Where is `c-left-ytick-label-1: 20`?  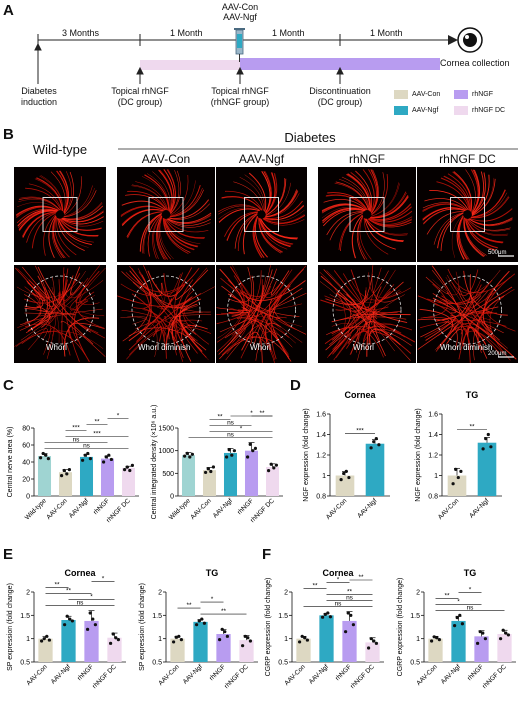 c-left-ytick-label-1: 20 is located at coordinates (26, 480).